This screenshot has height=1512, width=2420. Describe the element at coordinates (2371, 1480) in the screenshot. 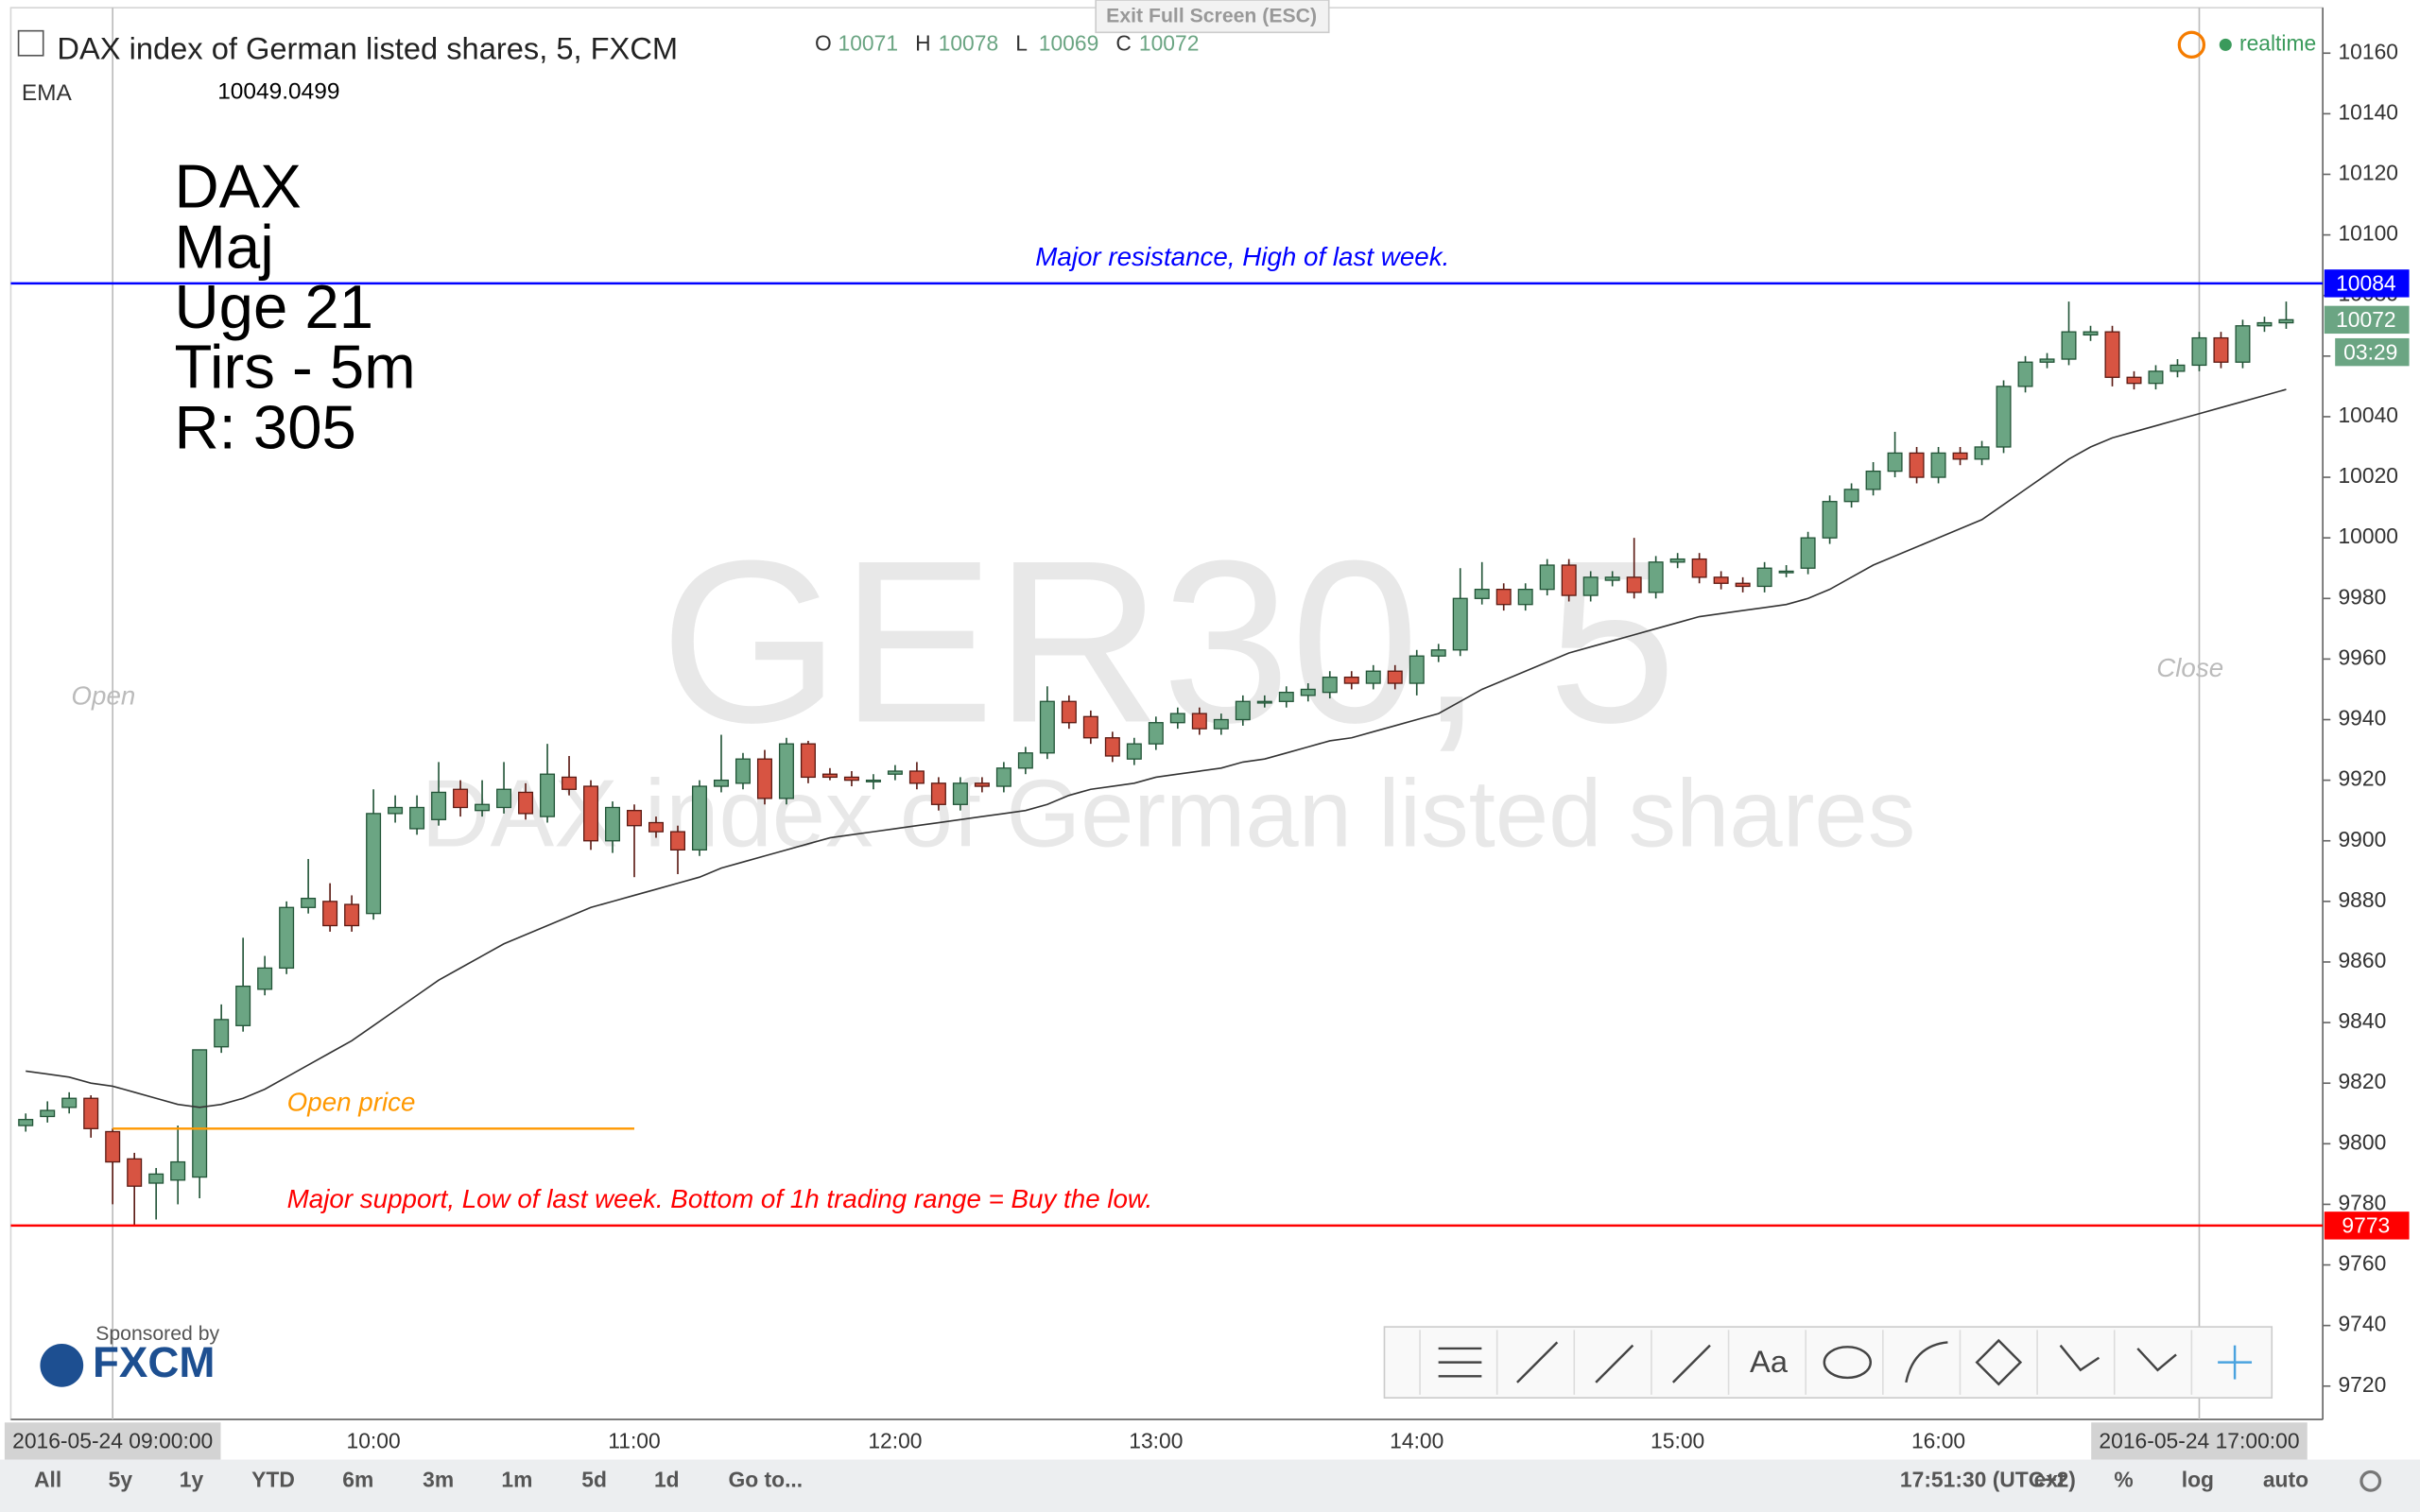

I see `settings-icon` at that location.